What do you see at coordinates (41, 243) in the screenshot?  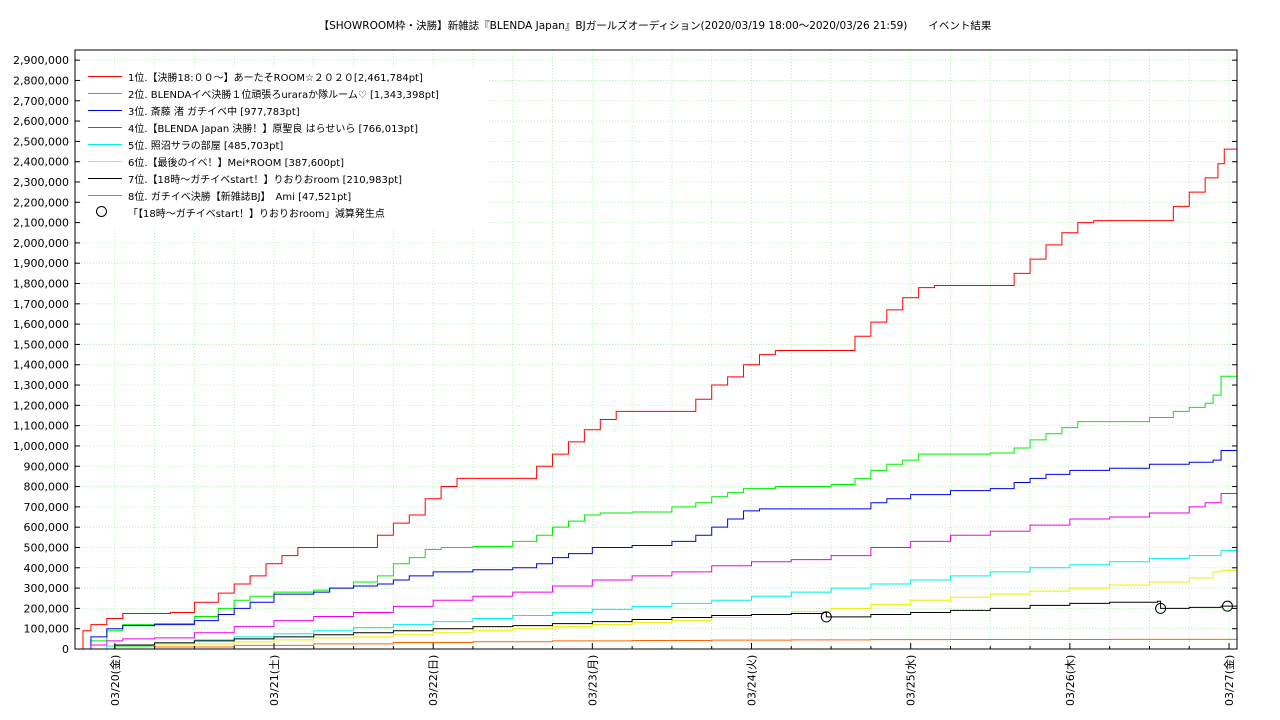 I see `y-tick-label: 2,000,000` at bounding box center [41, 243].